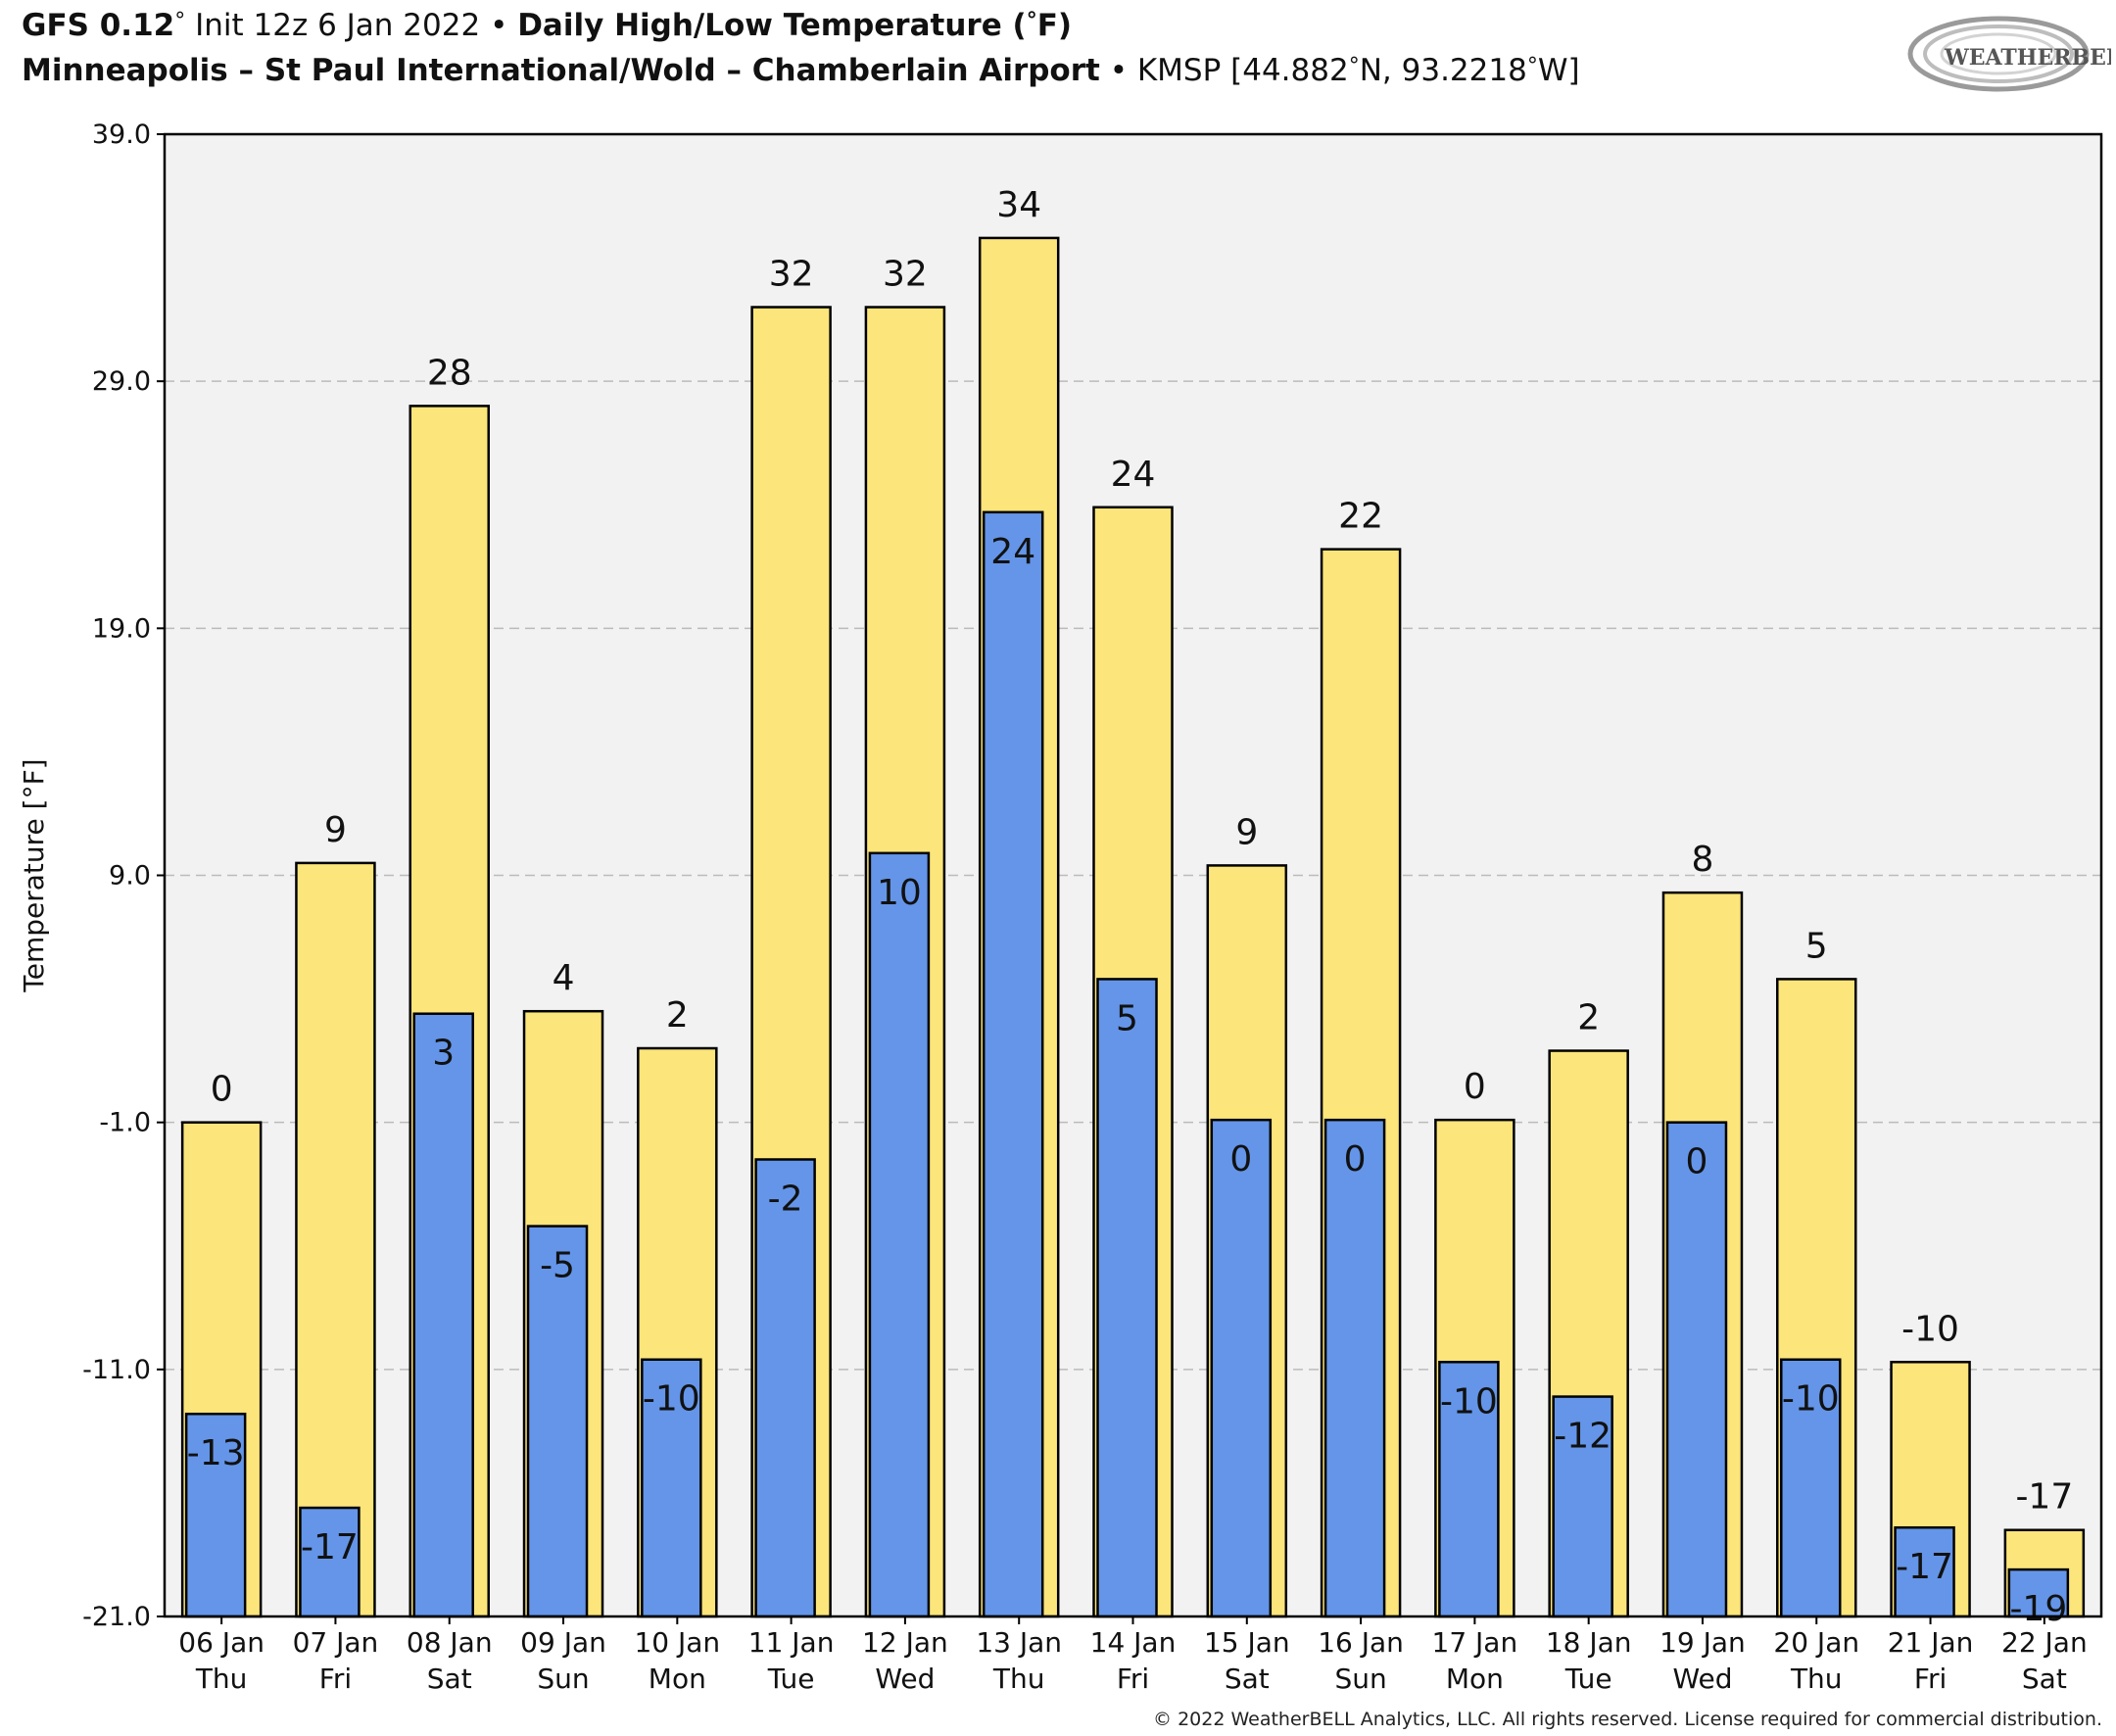 This screenshot has width=2116, height=1736. Describe the element at coordinates (557, 1266) in the screenshot. I see `low-value-label: -5` at that location.